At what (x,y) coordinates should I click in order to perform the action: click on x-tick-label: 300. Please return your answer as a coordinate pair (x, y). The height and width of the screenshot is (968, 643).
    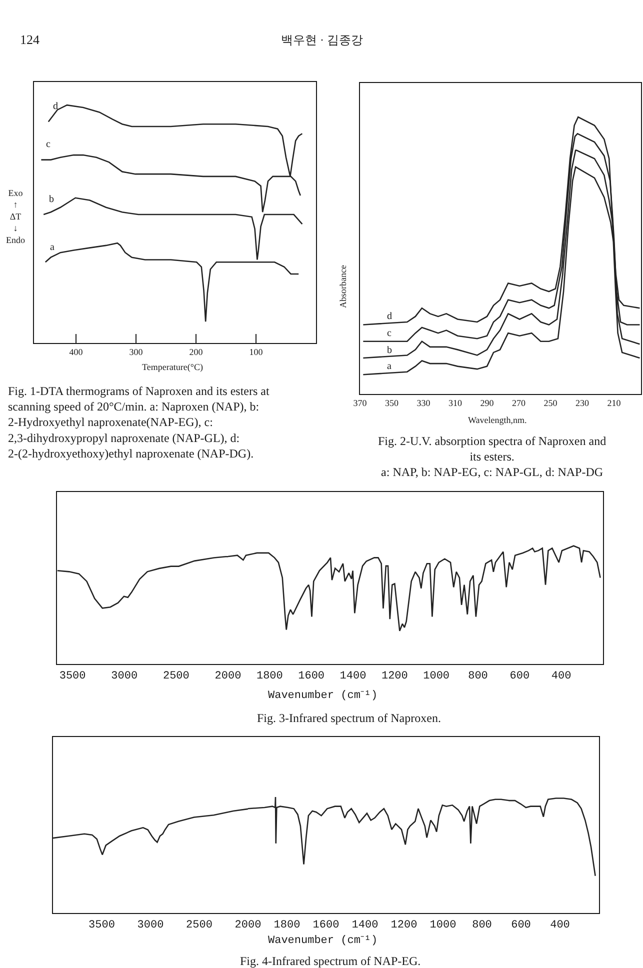
    Looking at the image, I should click on (136, 351).